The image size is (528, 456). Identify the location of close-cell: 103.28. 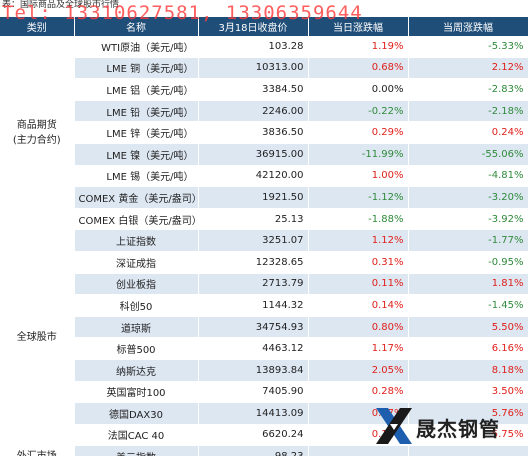
(253, 47).